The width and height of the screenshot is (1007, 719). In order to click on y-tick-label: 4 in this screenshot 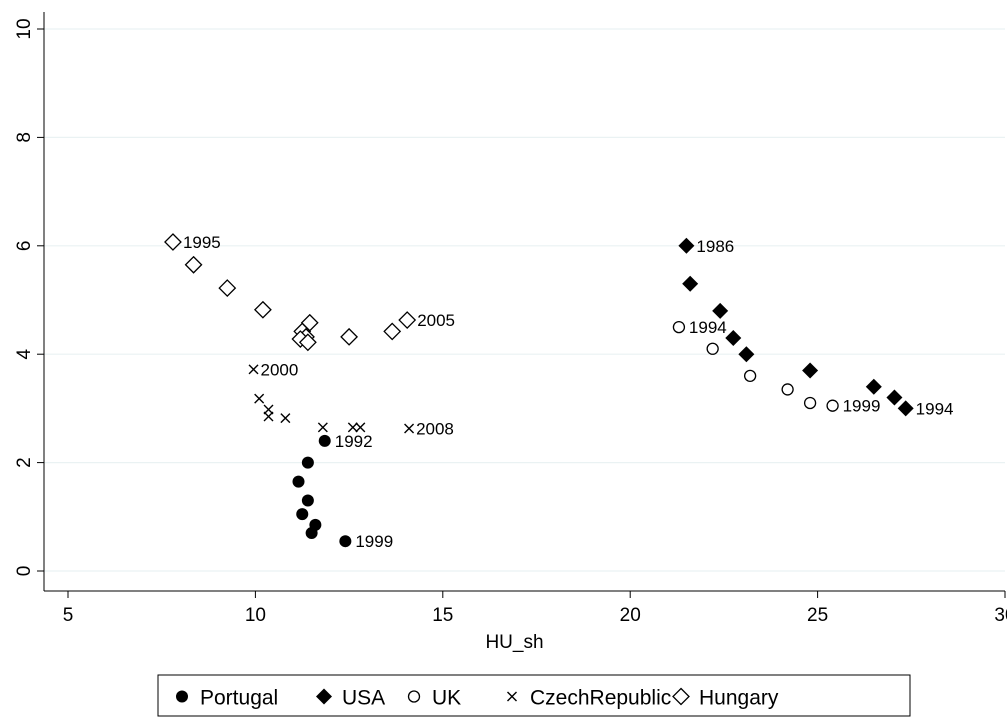, I will do `click(24, 353)`.